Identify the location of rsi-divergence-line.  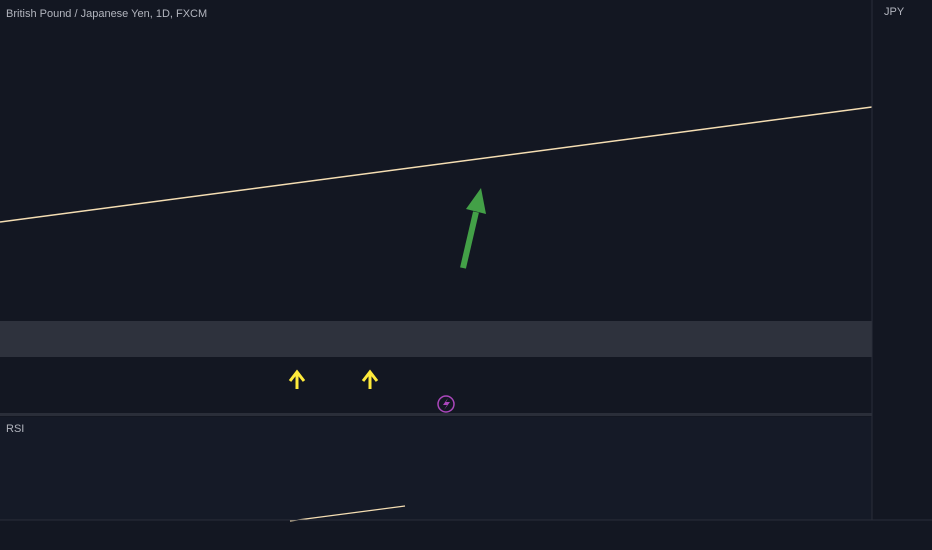
(347, 513).